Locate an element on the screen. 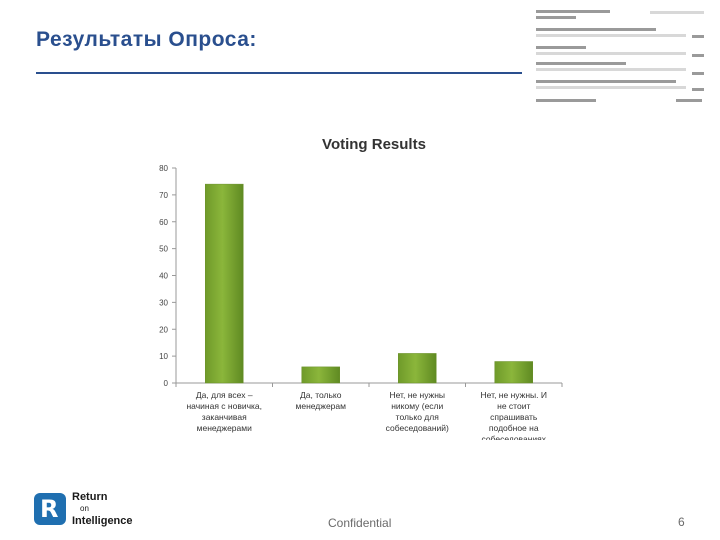  x-tick-label: Да, только менеджерам is located at coordinates (321, 400).